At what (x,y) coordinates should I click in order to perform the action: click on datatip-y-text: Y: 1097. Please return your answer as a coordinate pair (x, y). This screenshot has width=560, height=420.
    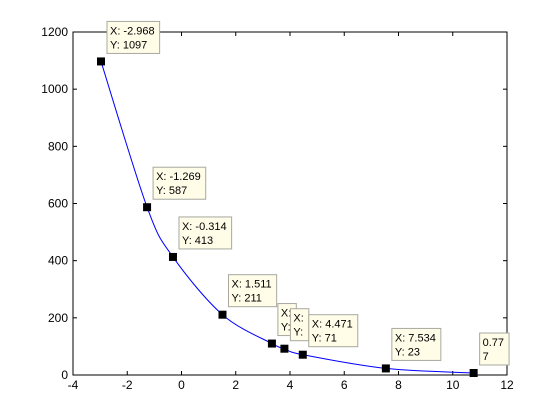
    Looking at the image, I should click on (128, 45).